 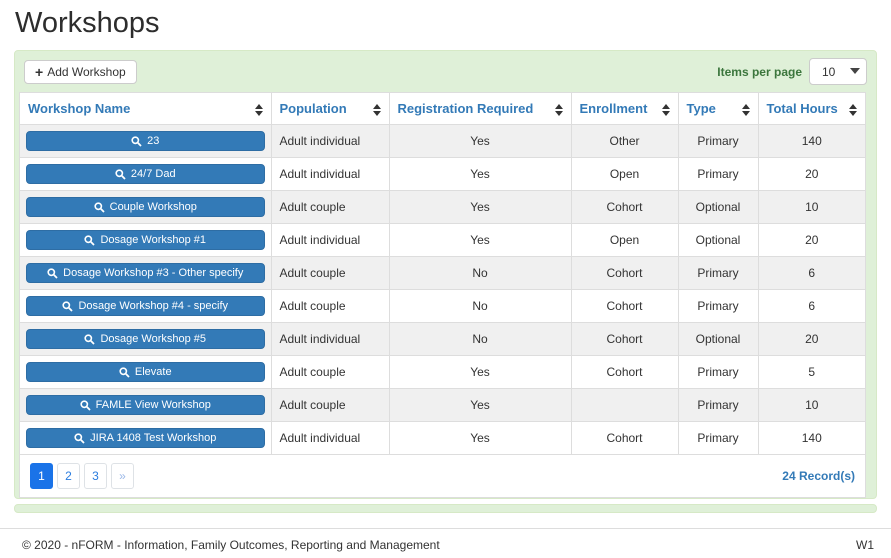 What do you see at coordinates (146, 109) in the screenshot?
I see `column-header-workshop-name: Workshop Name` at bounding box center [146, 109].